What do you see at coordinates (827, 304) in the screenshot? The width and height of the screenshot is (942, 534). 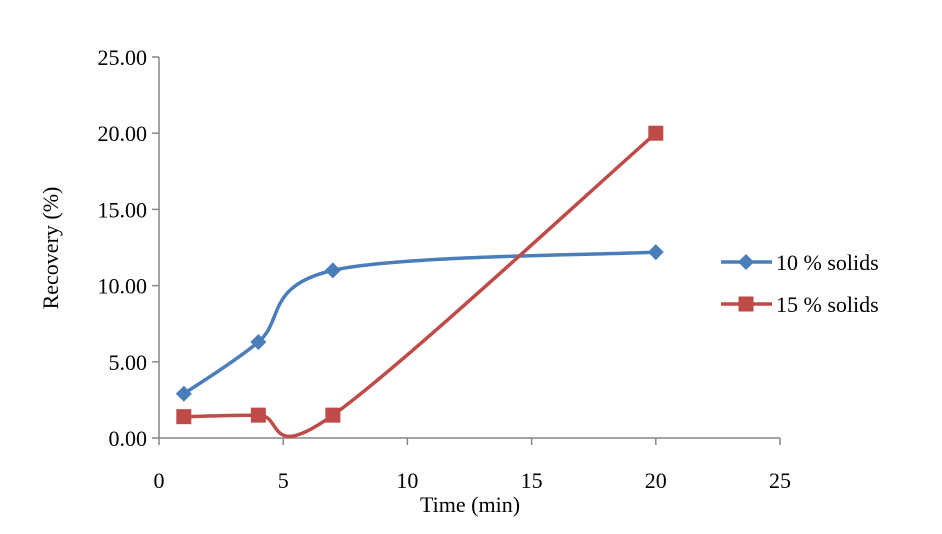 I see `legend-label: 15 % solids` at bounding box center [827, 304].